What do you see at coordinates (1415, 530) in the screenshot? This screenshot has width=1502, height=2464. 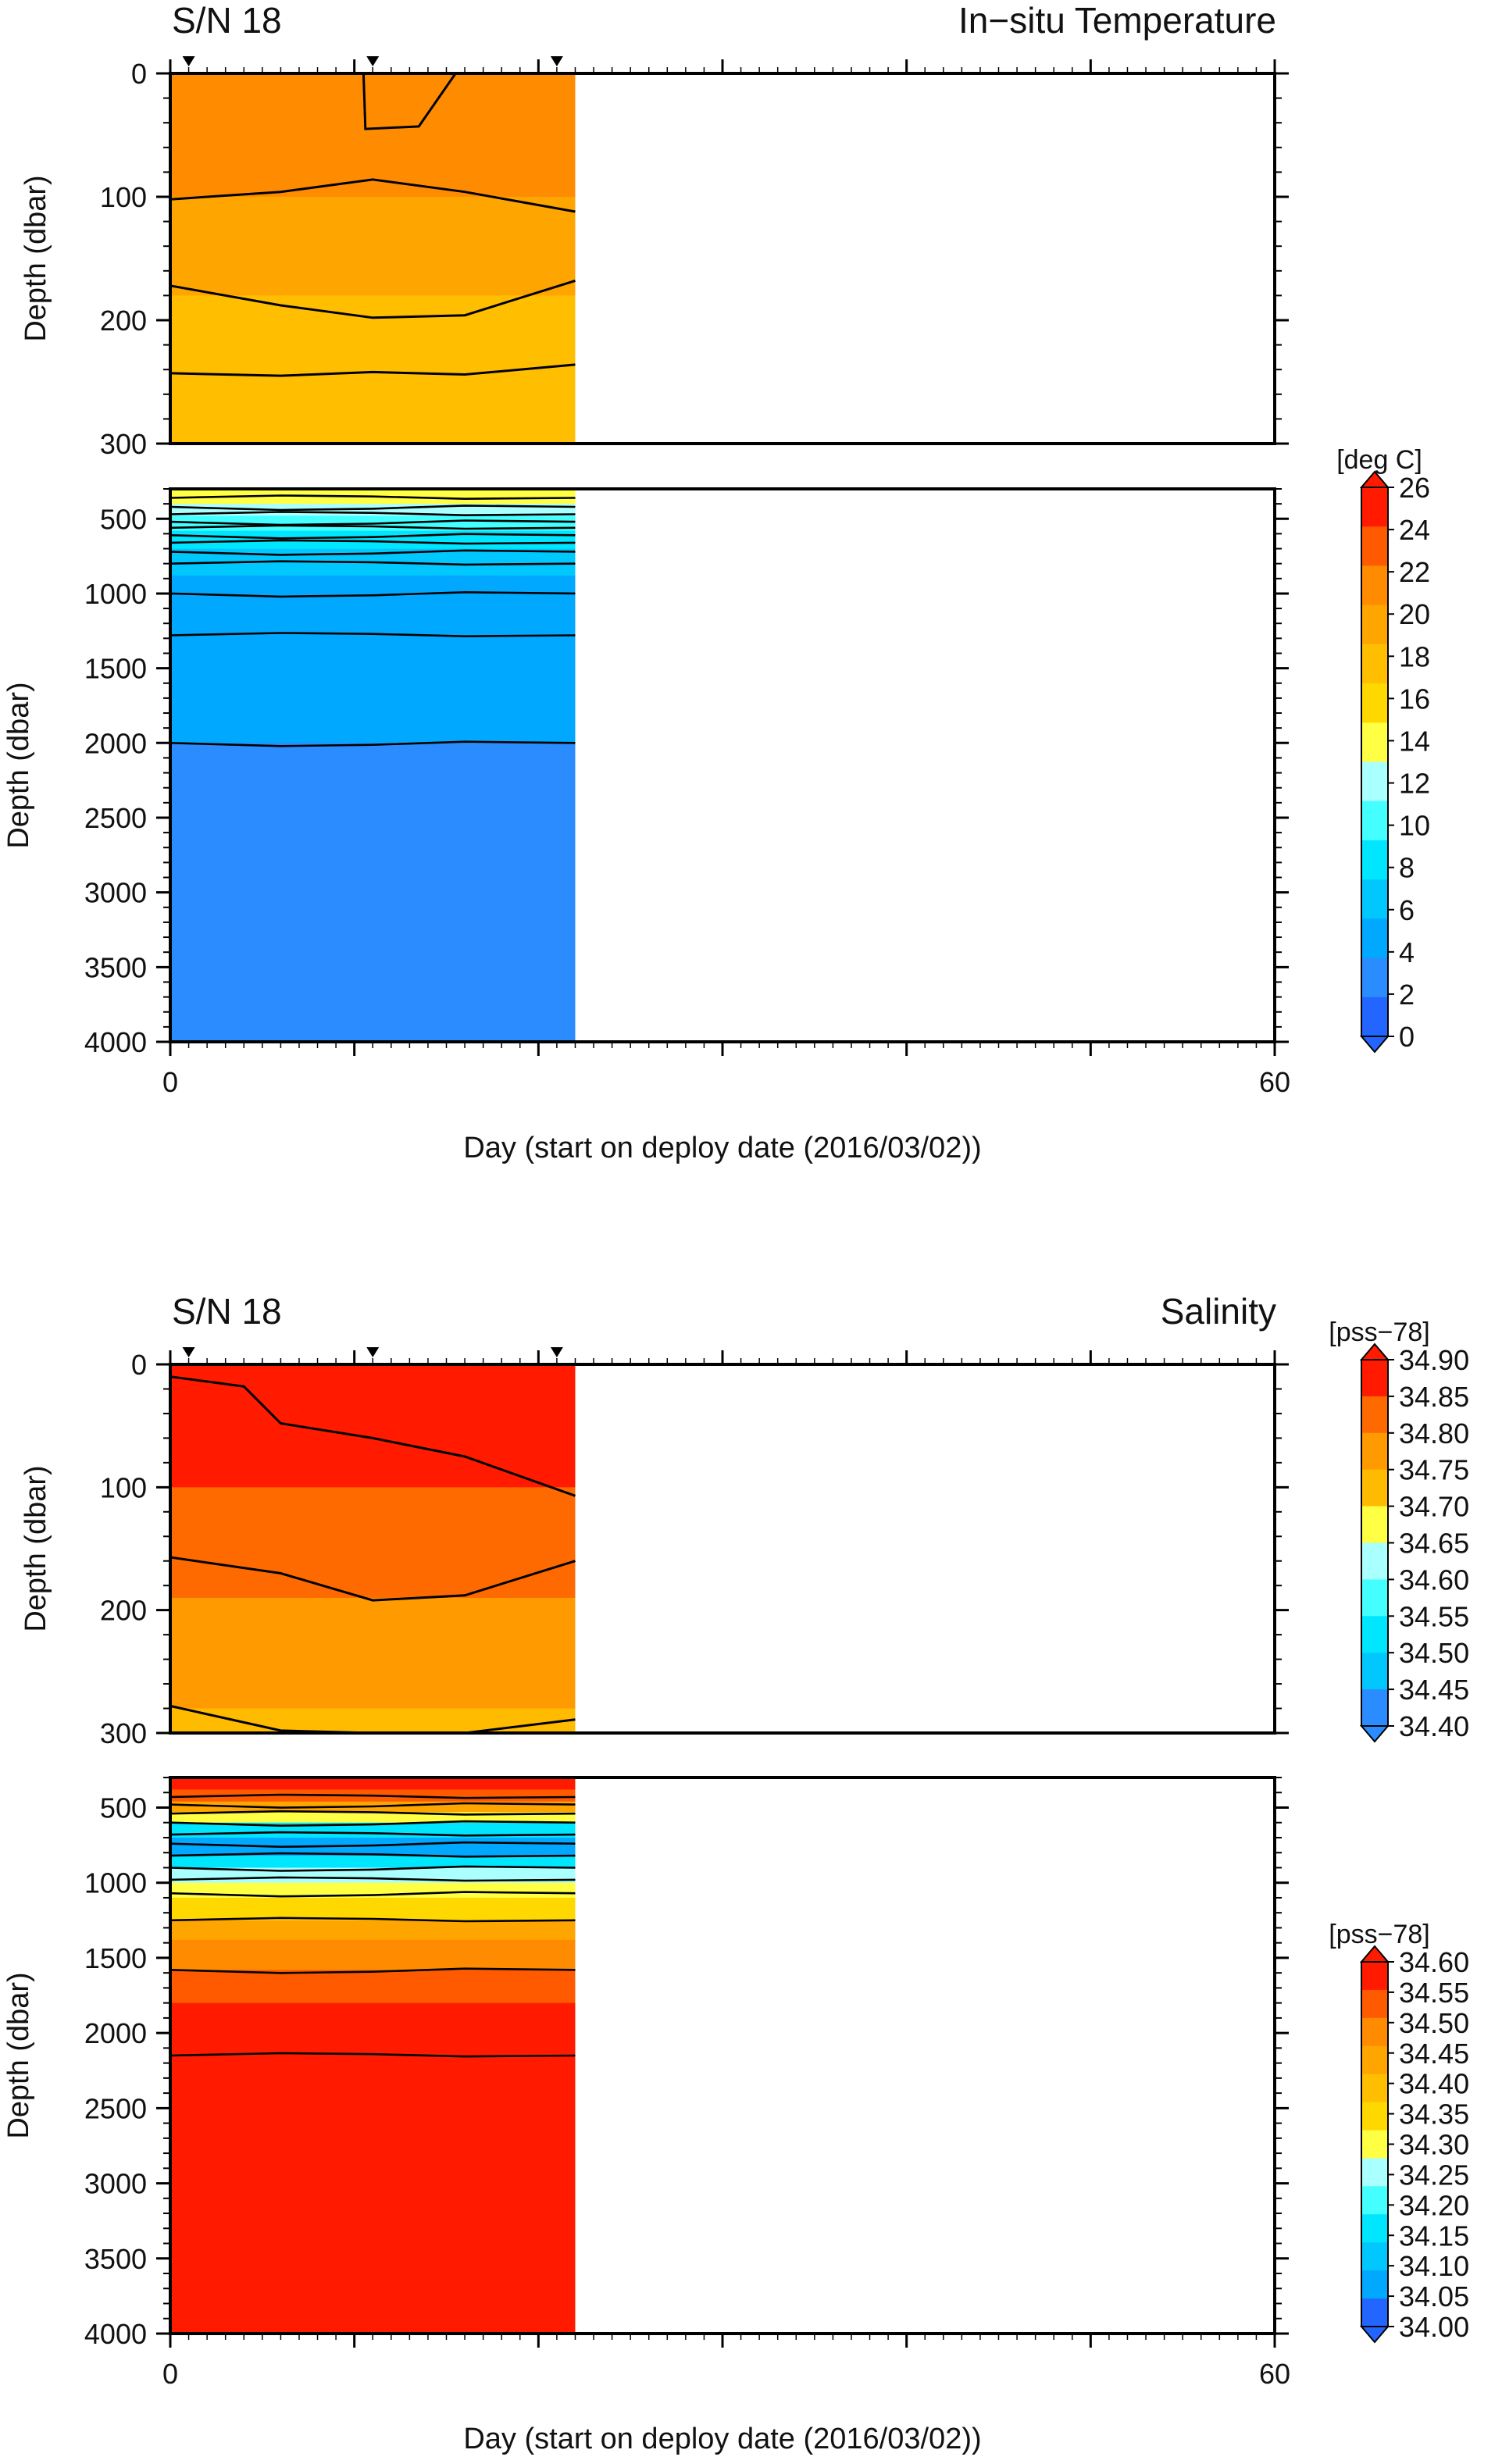 I see `colorbar-label: 24` at bounding box center [1415, 530].